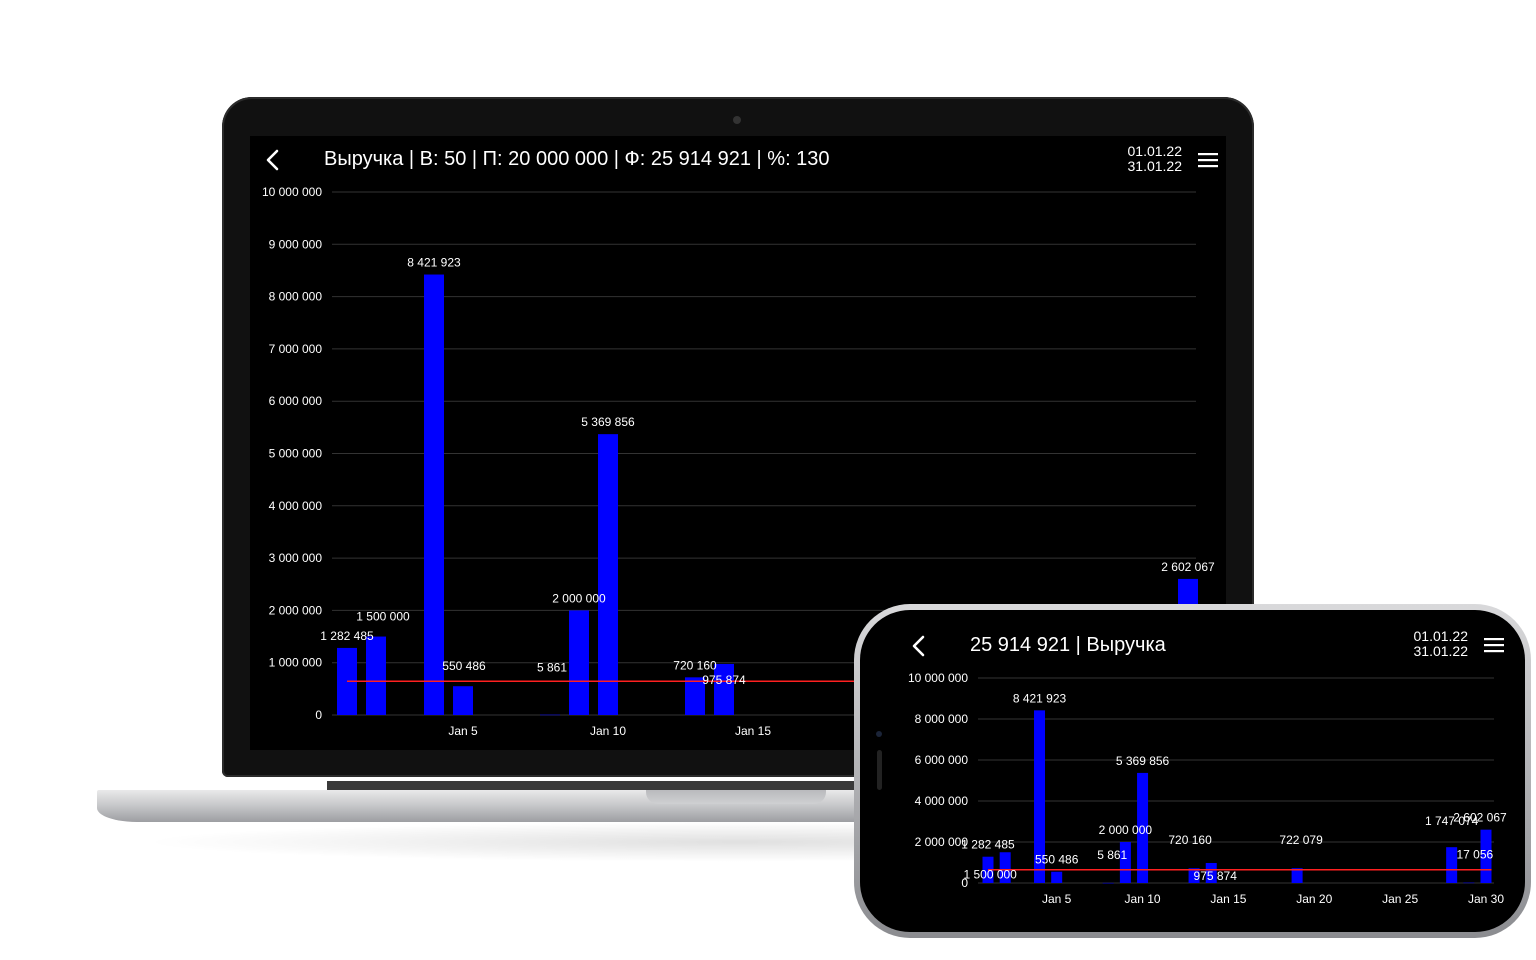  Describe the element at coordinates (296, 349) in the screenshot. I see `y-tick-label: 7 000 000` at that location.